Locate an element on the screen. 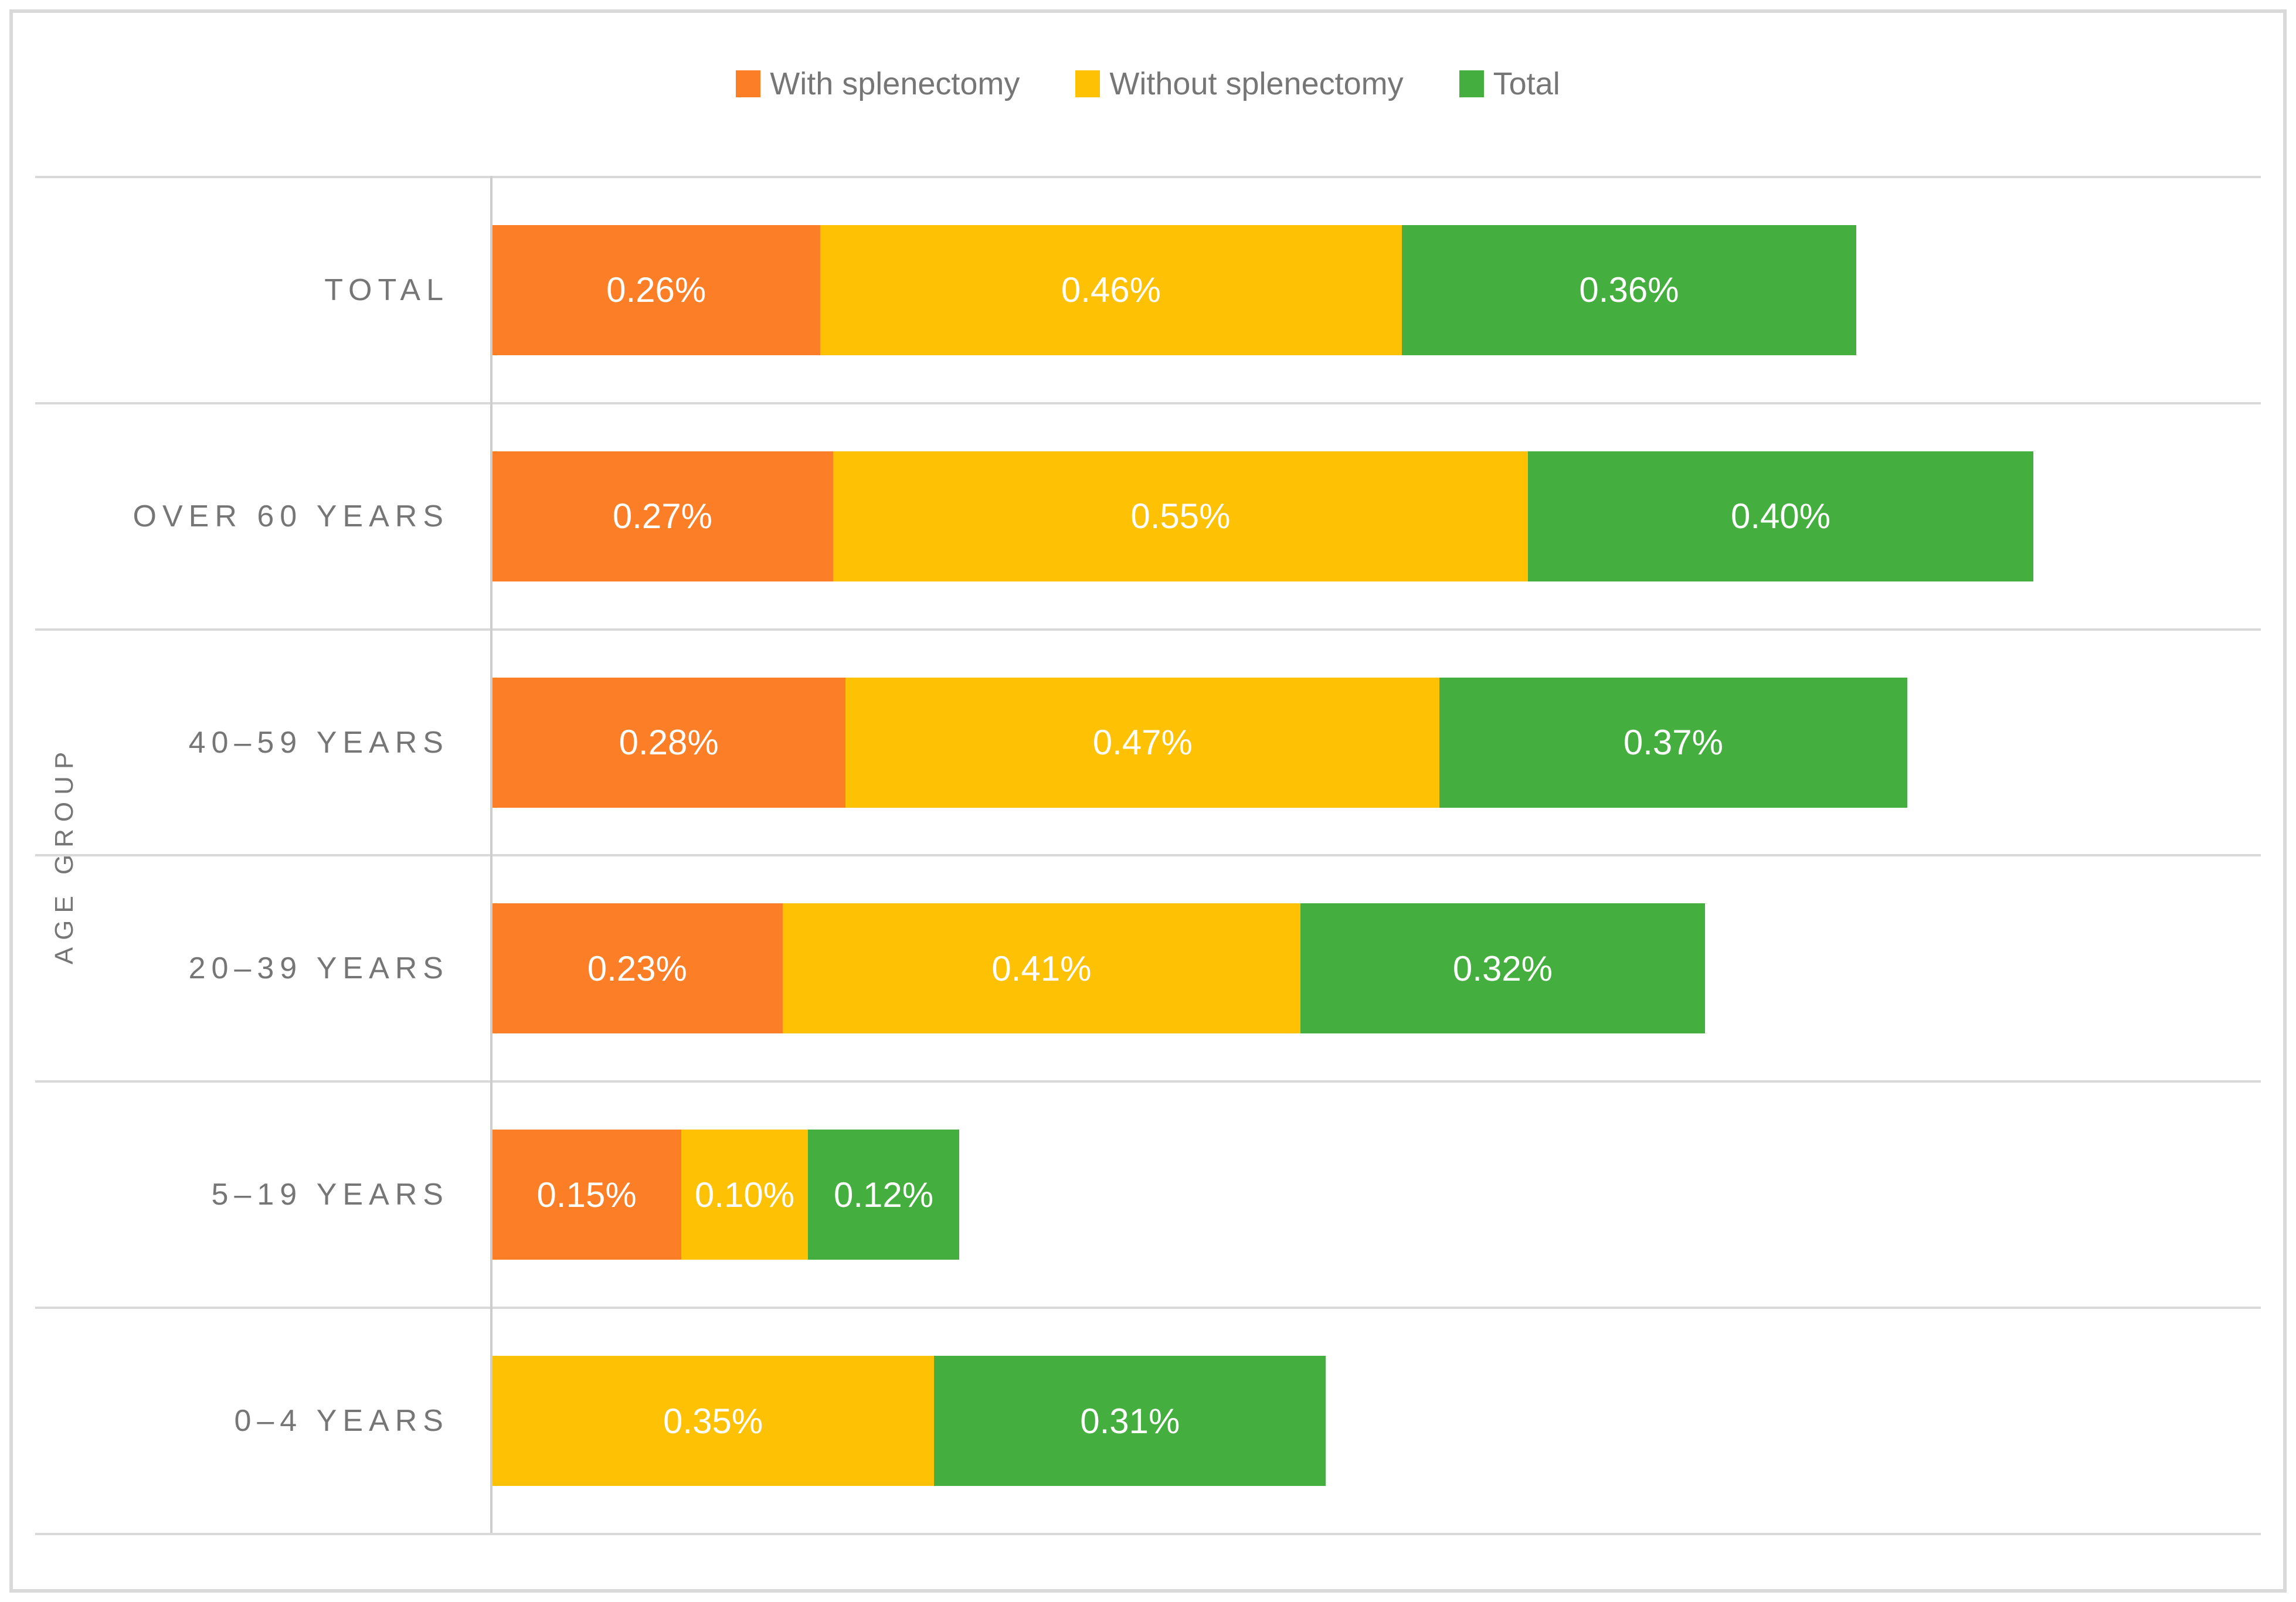 The height and width of the screenshot is (1602, 2296). category-row: 0–4 YEARS 0.35% 0.31% is located at coordinates (1148, 1420).